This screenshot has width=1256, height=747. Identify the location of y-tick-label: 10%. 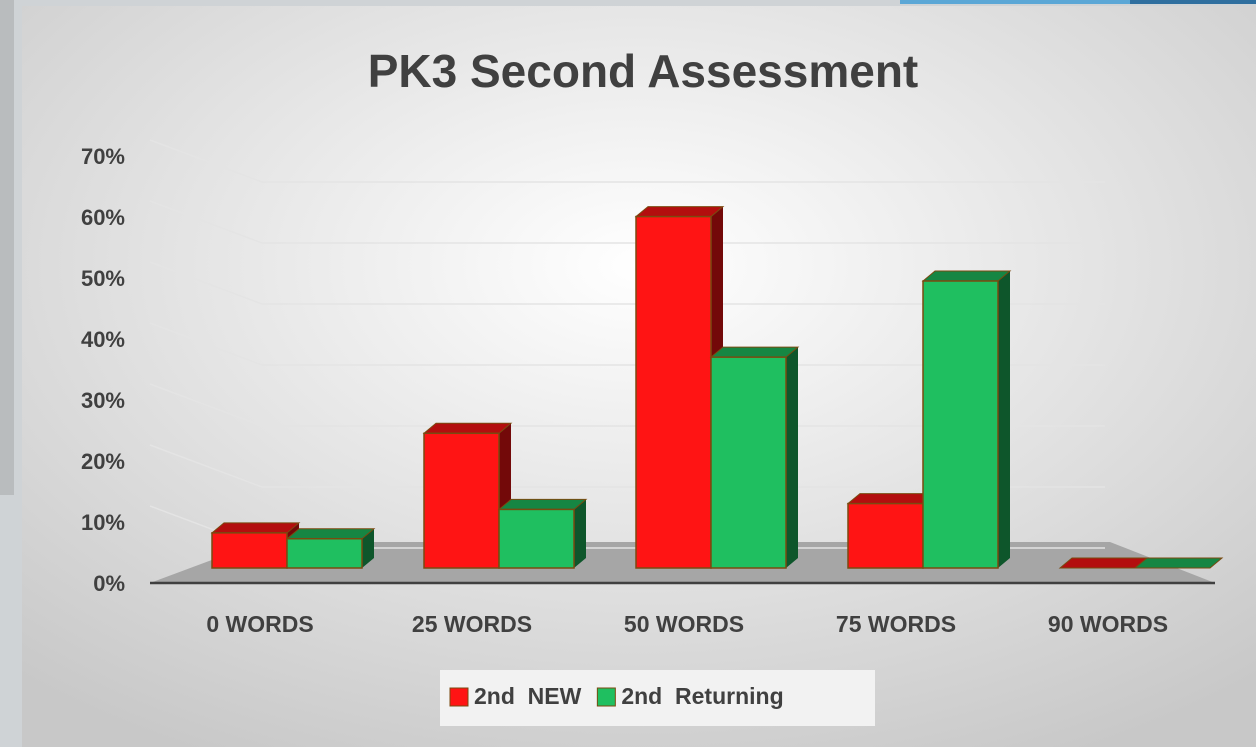
(103, 522).